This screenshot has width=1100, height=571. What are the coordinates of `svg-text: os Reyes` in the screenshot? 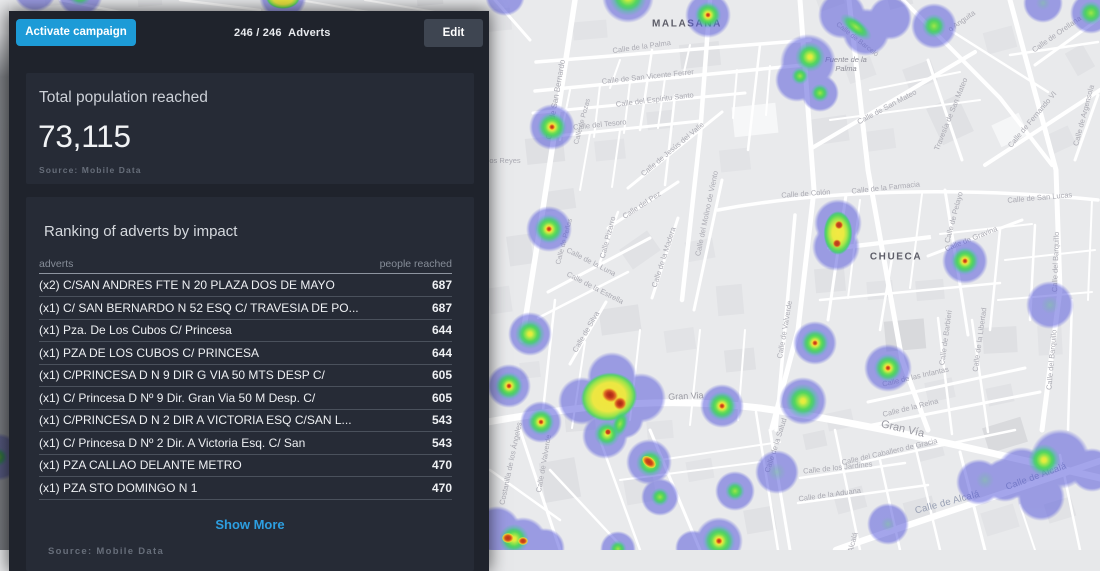 It's located at (505, 160).